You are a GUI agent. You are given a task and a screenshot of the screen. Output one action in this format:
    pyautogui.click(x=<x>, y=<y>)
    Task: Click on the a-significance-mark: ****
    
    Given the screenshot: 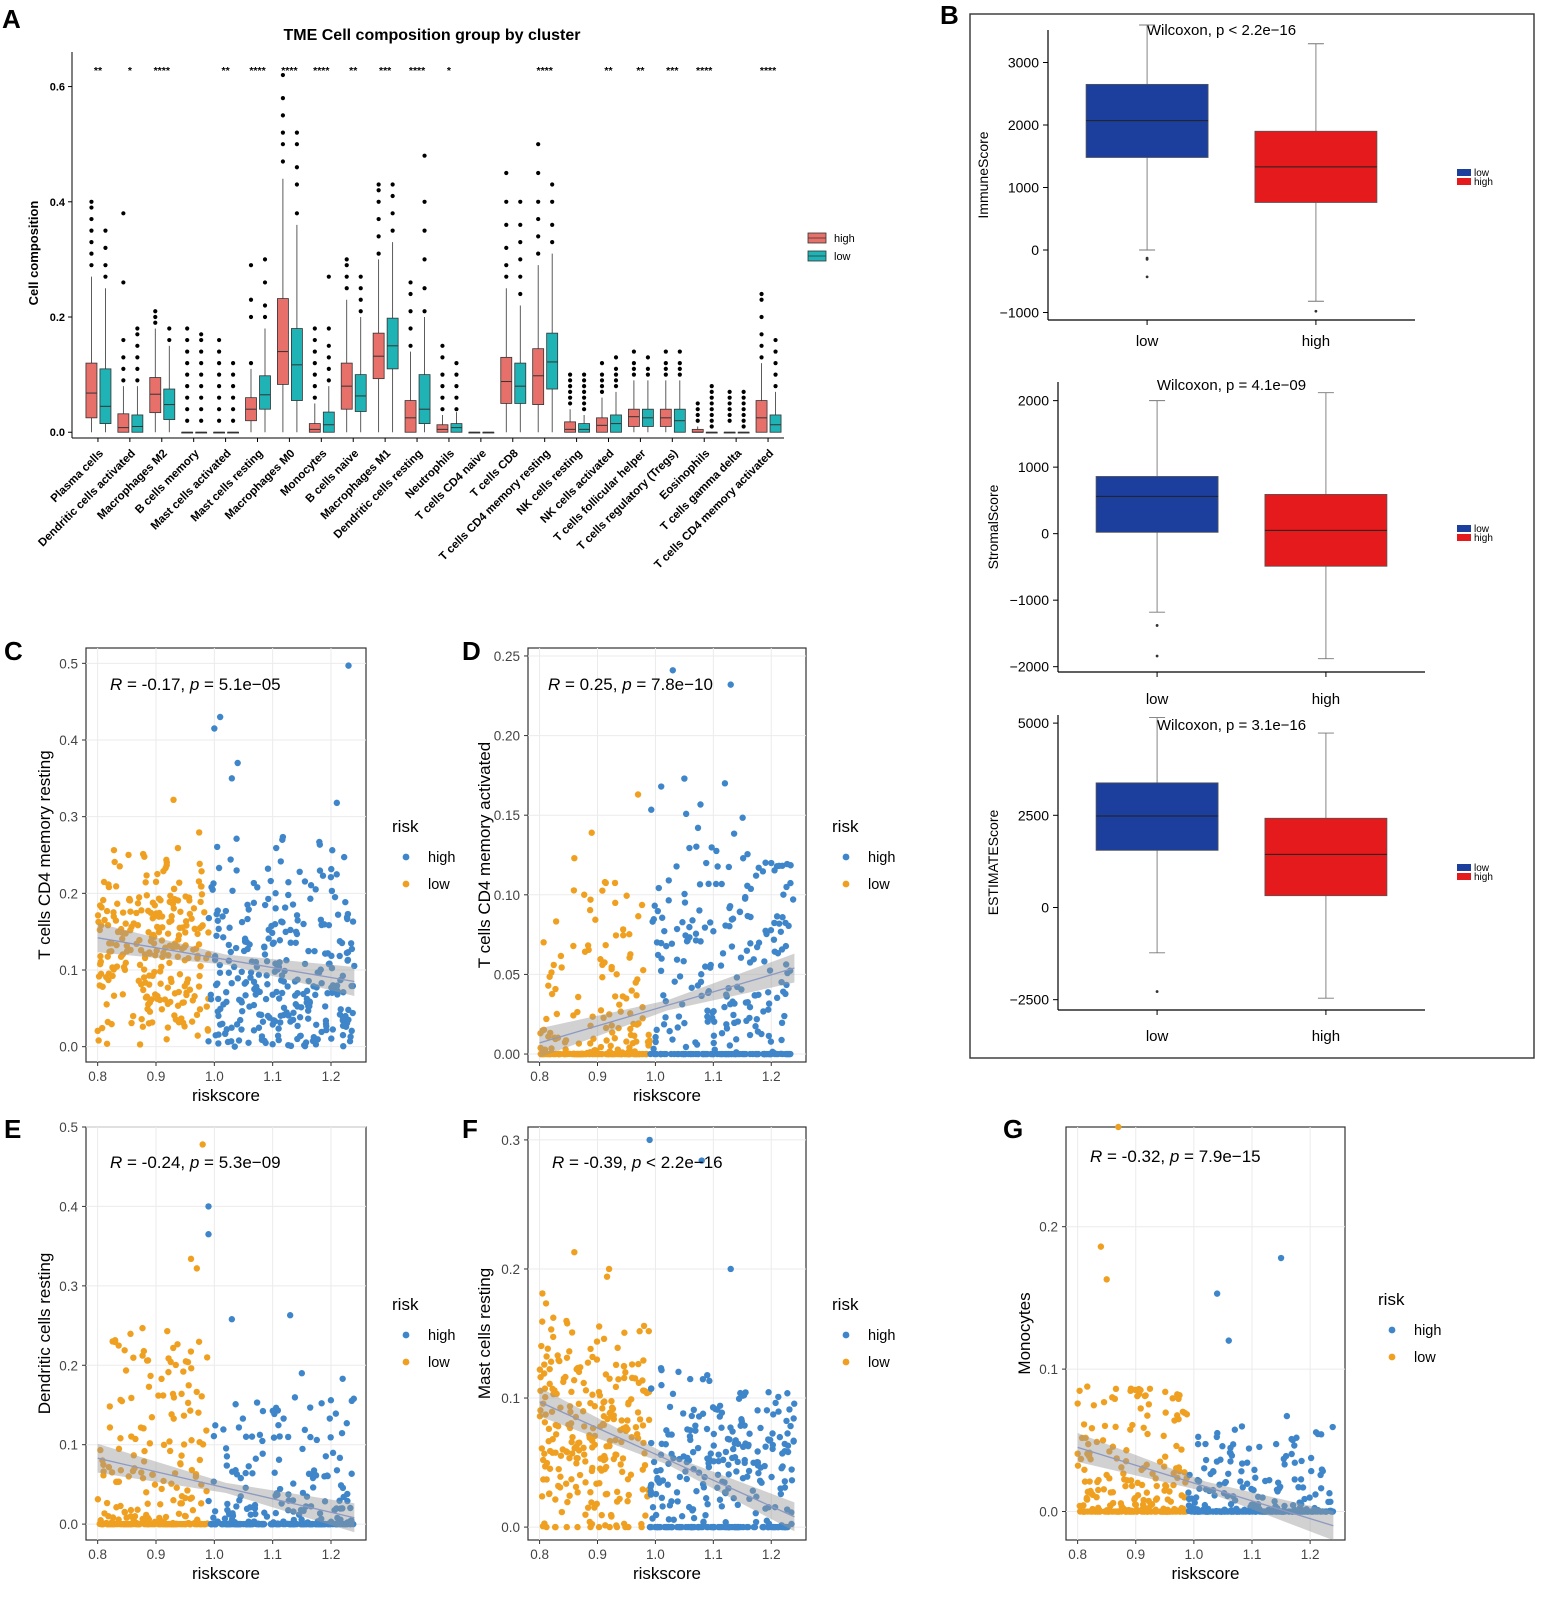 What is the action you would take?
    pyautogui.click(x=768, y=71)
    